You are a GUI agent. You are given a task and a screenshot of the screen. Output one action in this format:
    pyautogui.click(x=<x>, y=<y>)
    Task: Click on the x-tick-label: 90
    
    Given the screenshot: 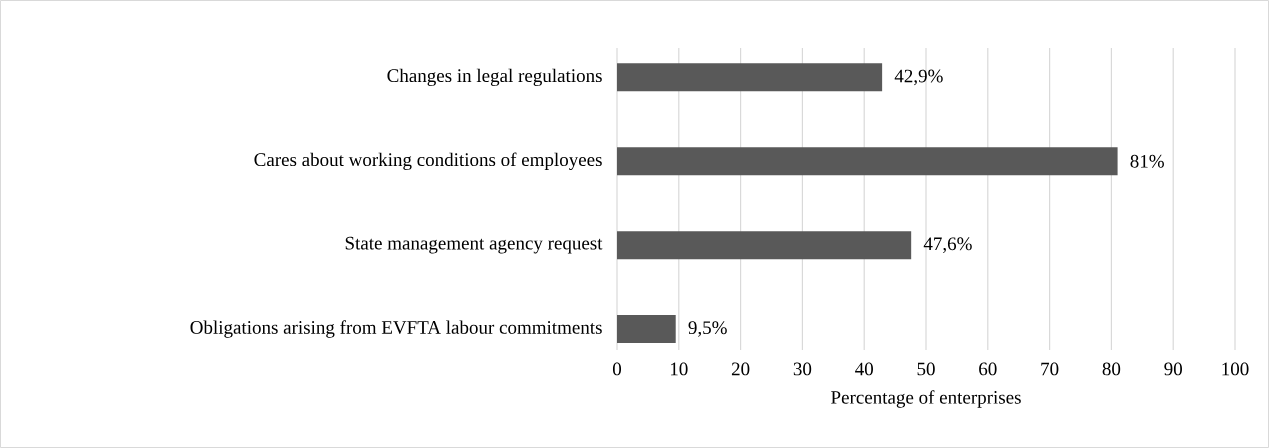 What is the action you would take?
    pyautogui.click(x=1173, y=369)
    